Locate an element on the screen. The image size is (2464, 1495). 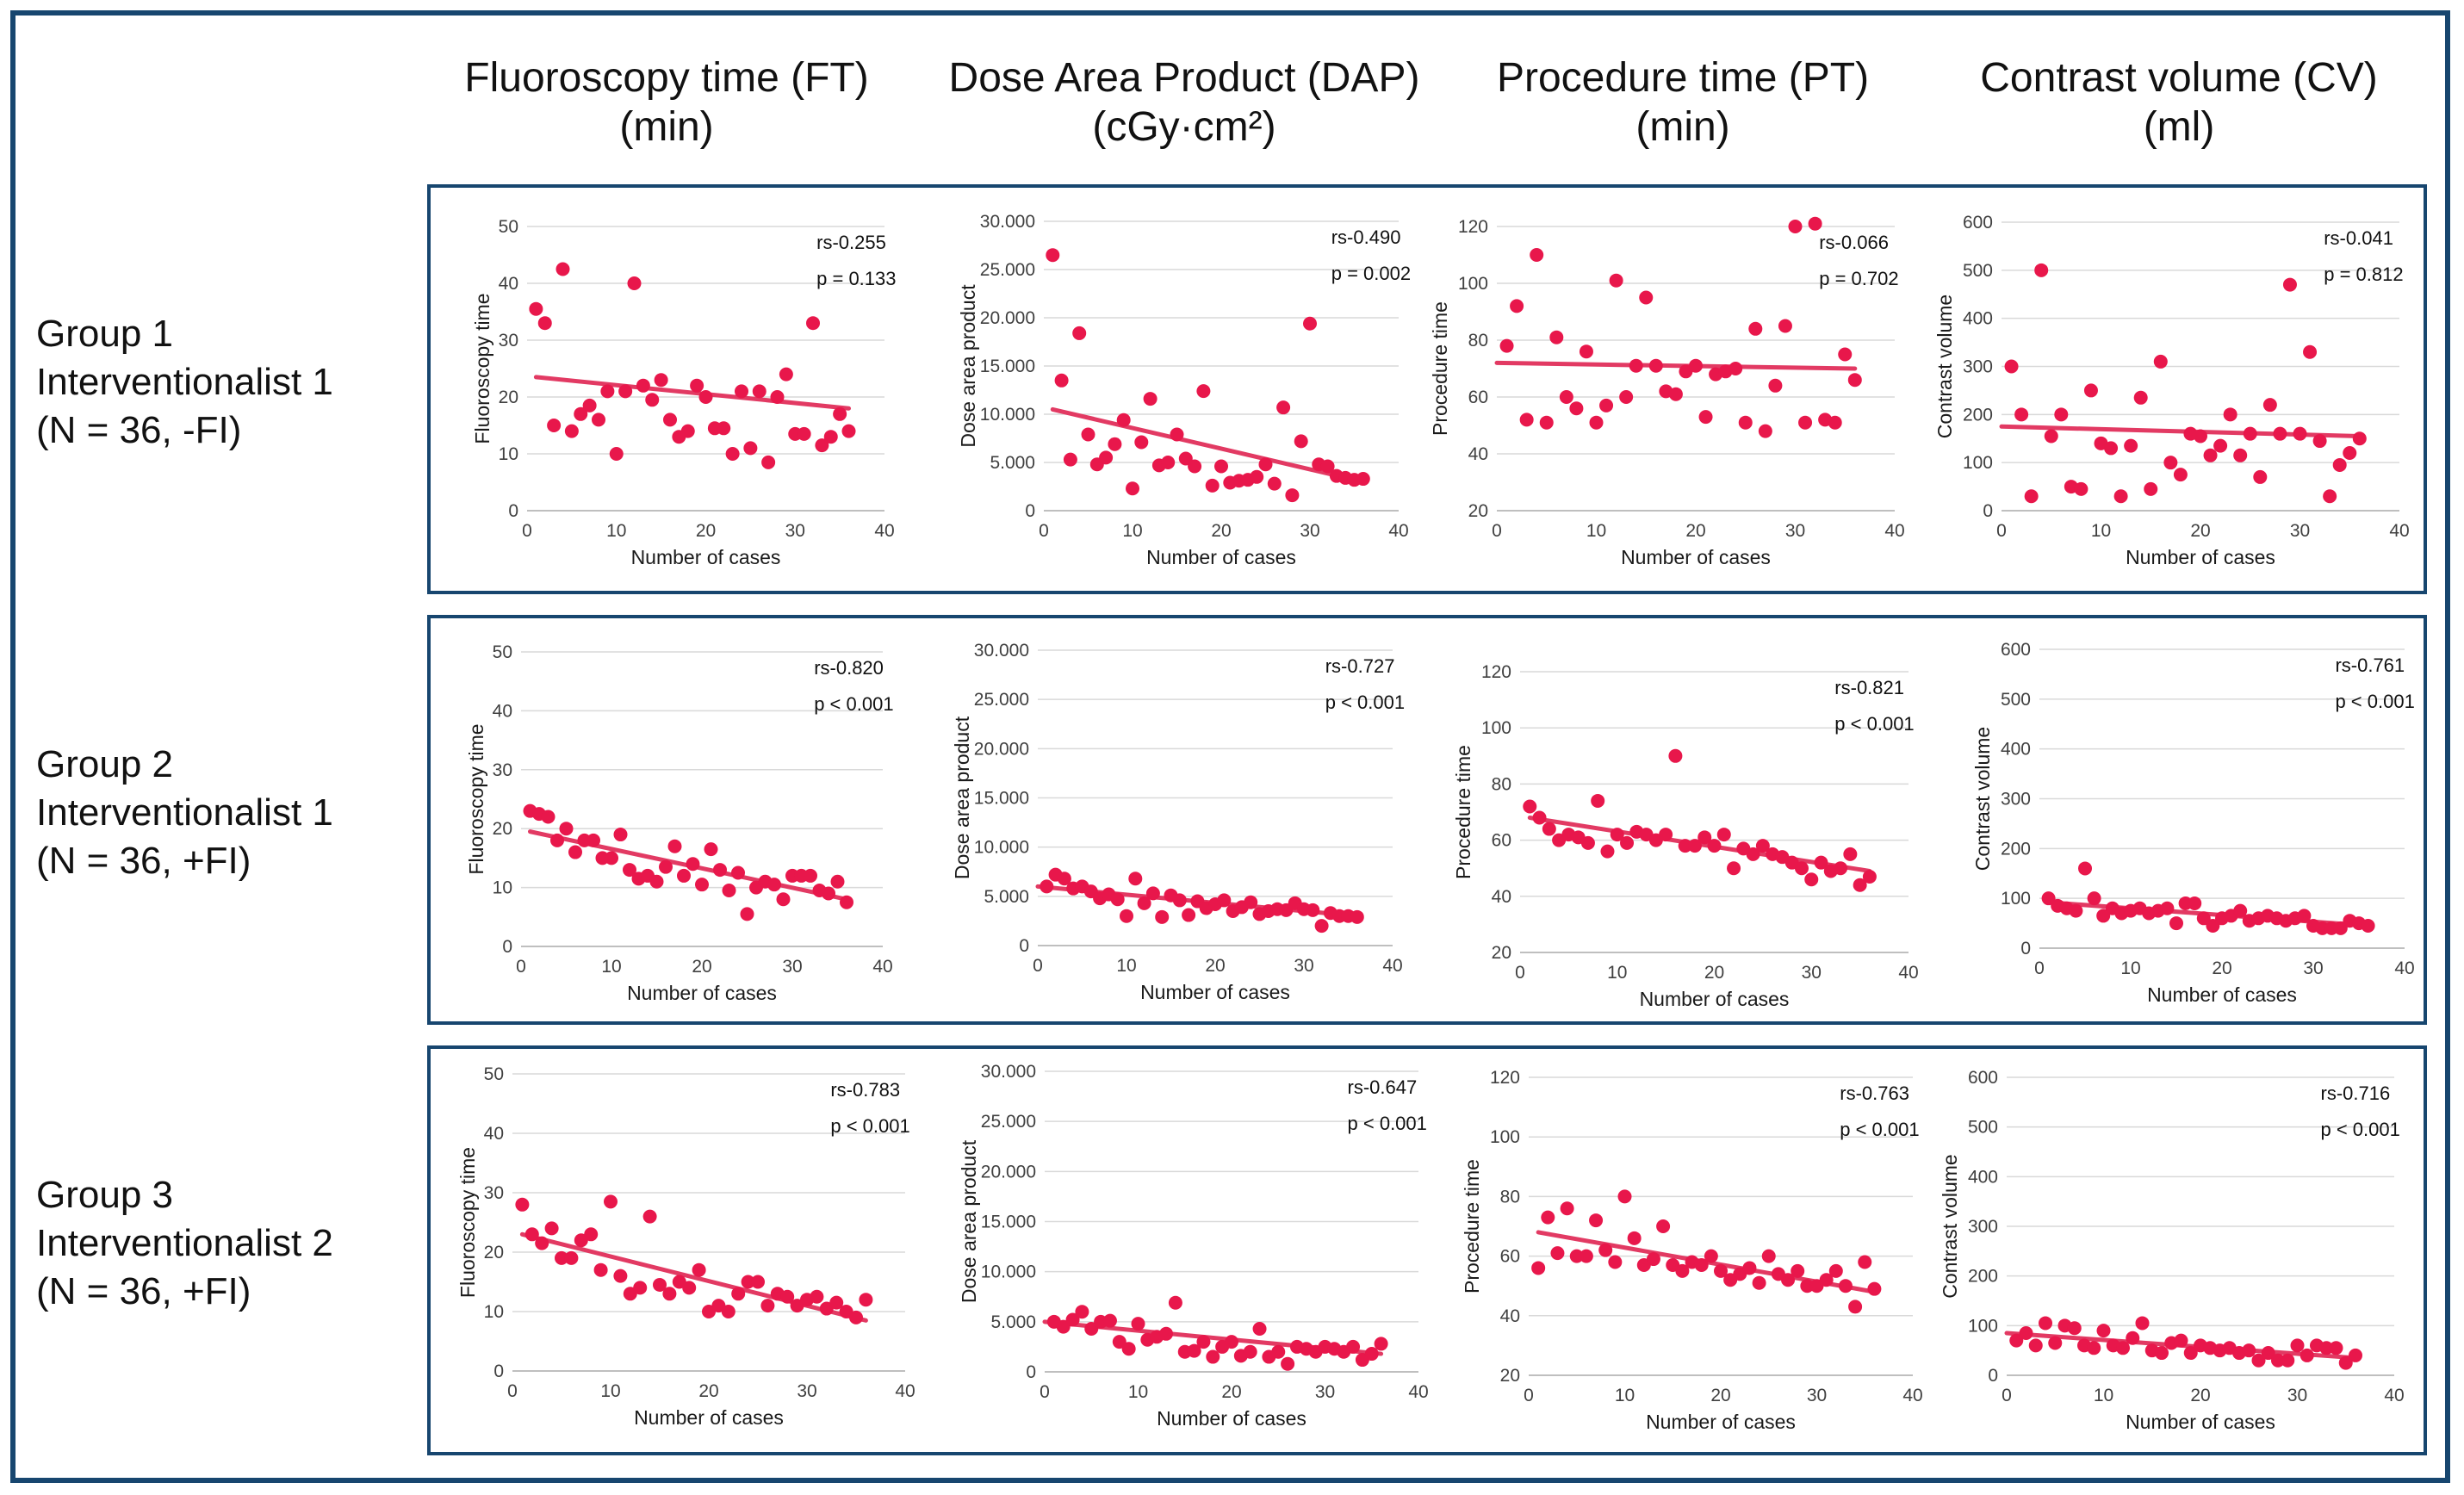
trend-line is located at coordinates (1676, 365).